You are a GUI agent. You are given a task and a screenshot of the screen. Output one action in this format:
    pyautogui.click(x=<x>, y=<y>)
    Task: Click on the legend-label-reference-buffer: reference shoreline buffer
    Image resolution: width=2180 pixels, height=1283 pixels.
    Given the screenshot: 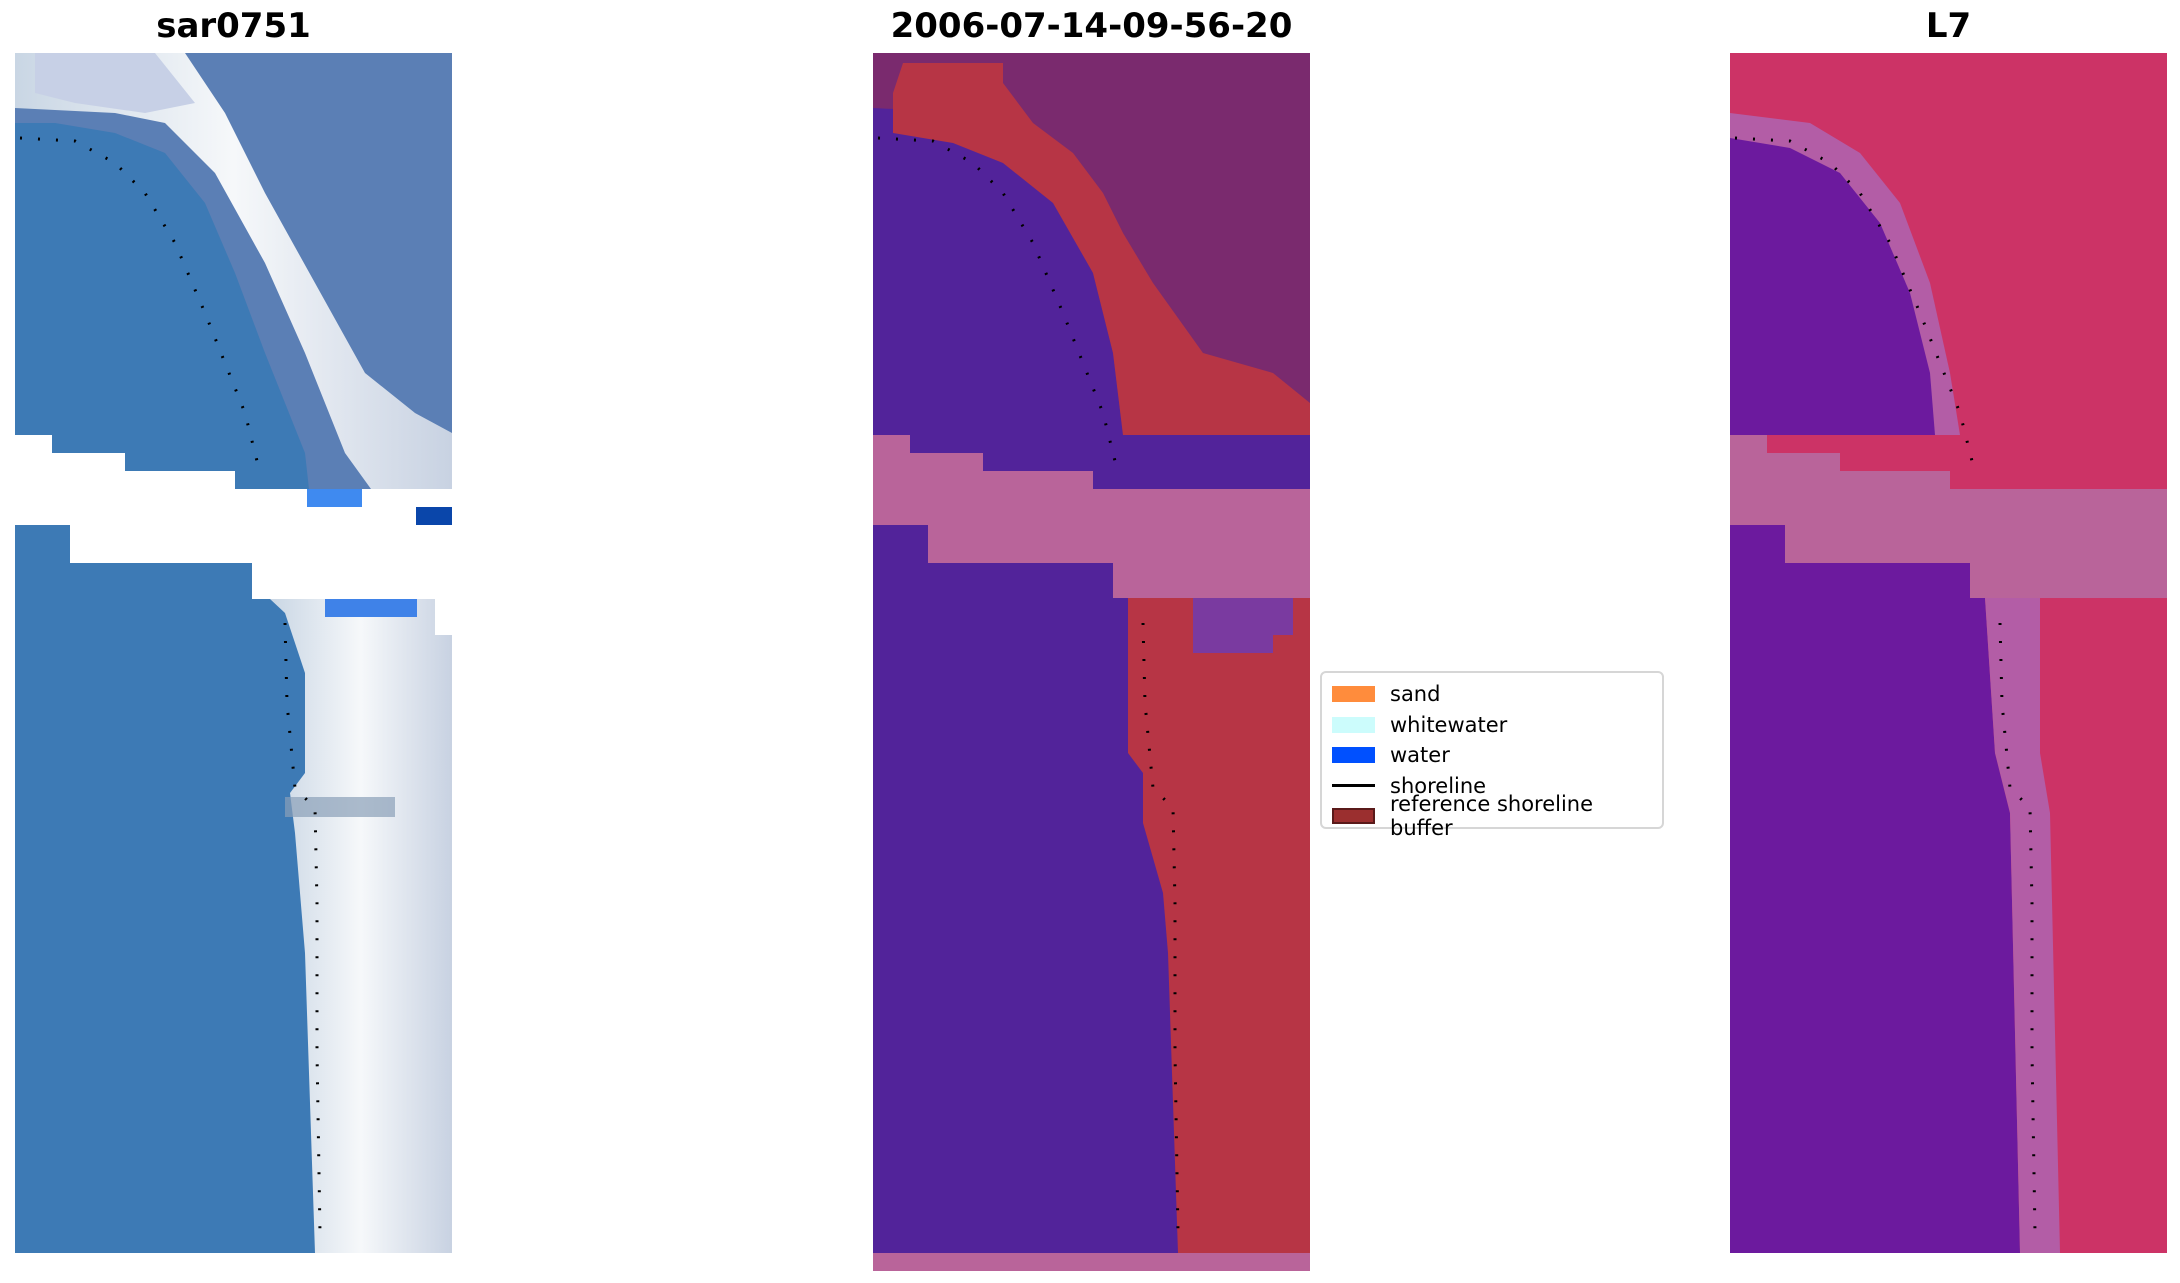 What is the action you would take?
    pyautogui.click(x=1492, y=816)
    